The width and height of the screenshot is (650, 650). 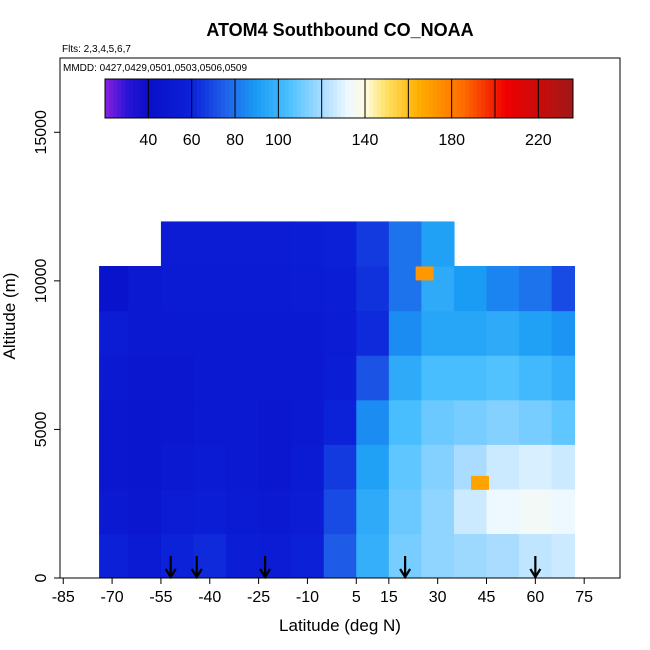 What do you see at coordinates (63, 597) in the screenshot?
I see `x-tick-label: -85` at bounding box center [63, 597].